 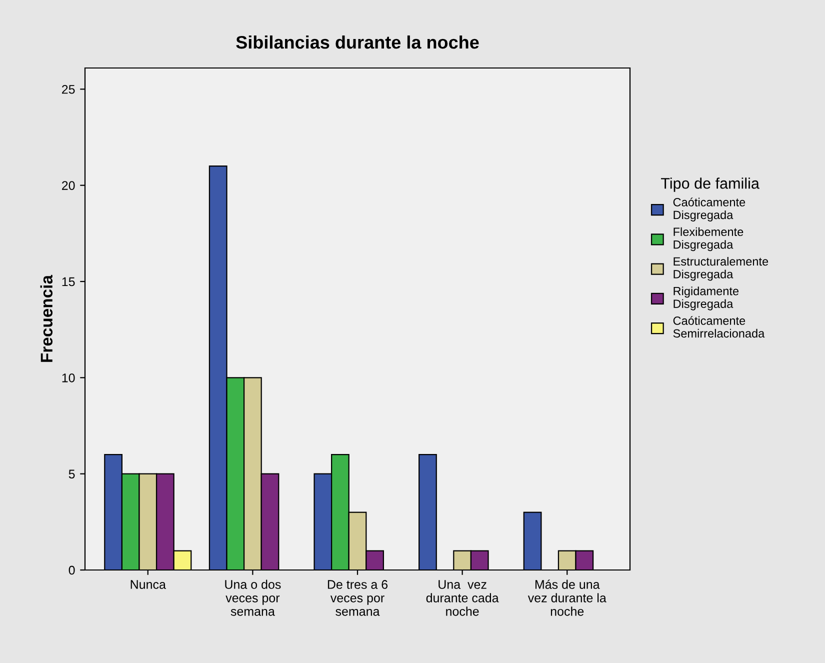 What do you see at coordinates (719, 327) in the screenshot?
I see `legend-label: Caóticamente Semirrelacionada` at bounding box center [719, 327].